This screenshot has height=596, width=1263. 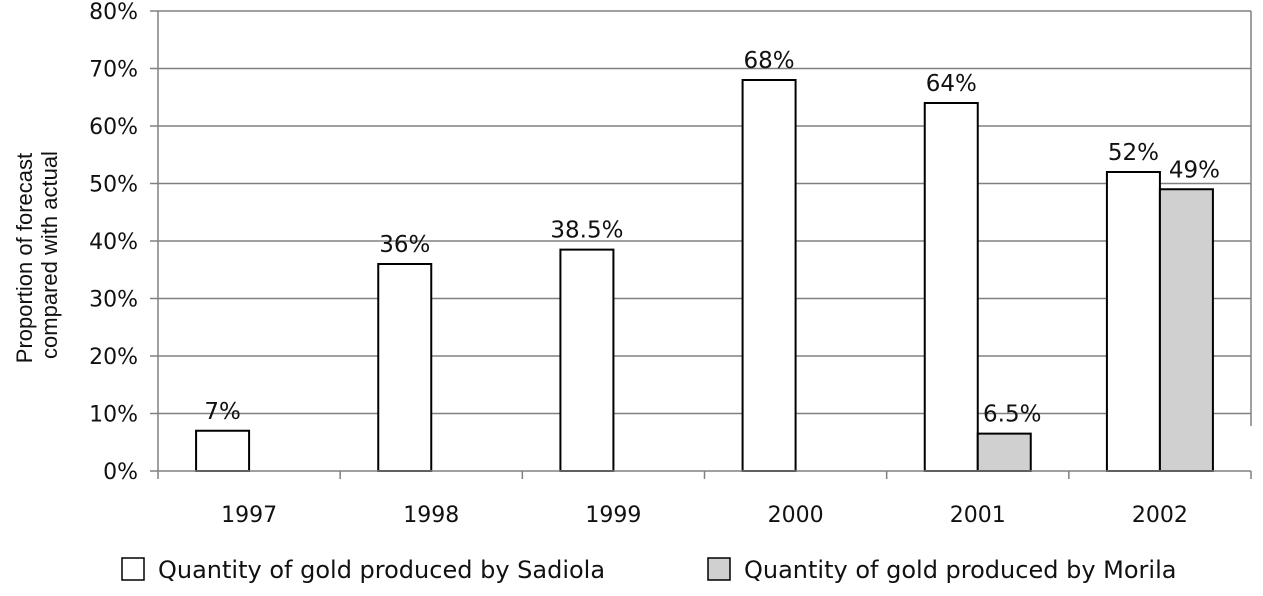 I want to click on x-tick-label: 1999, so click(x=613, y=515).